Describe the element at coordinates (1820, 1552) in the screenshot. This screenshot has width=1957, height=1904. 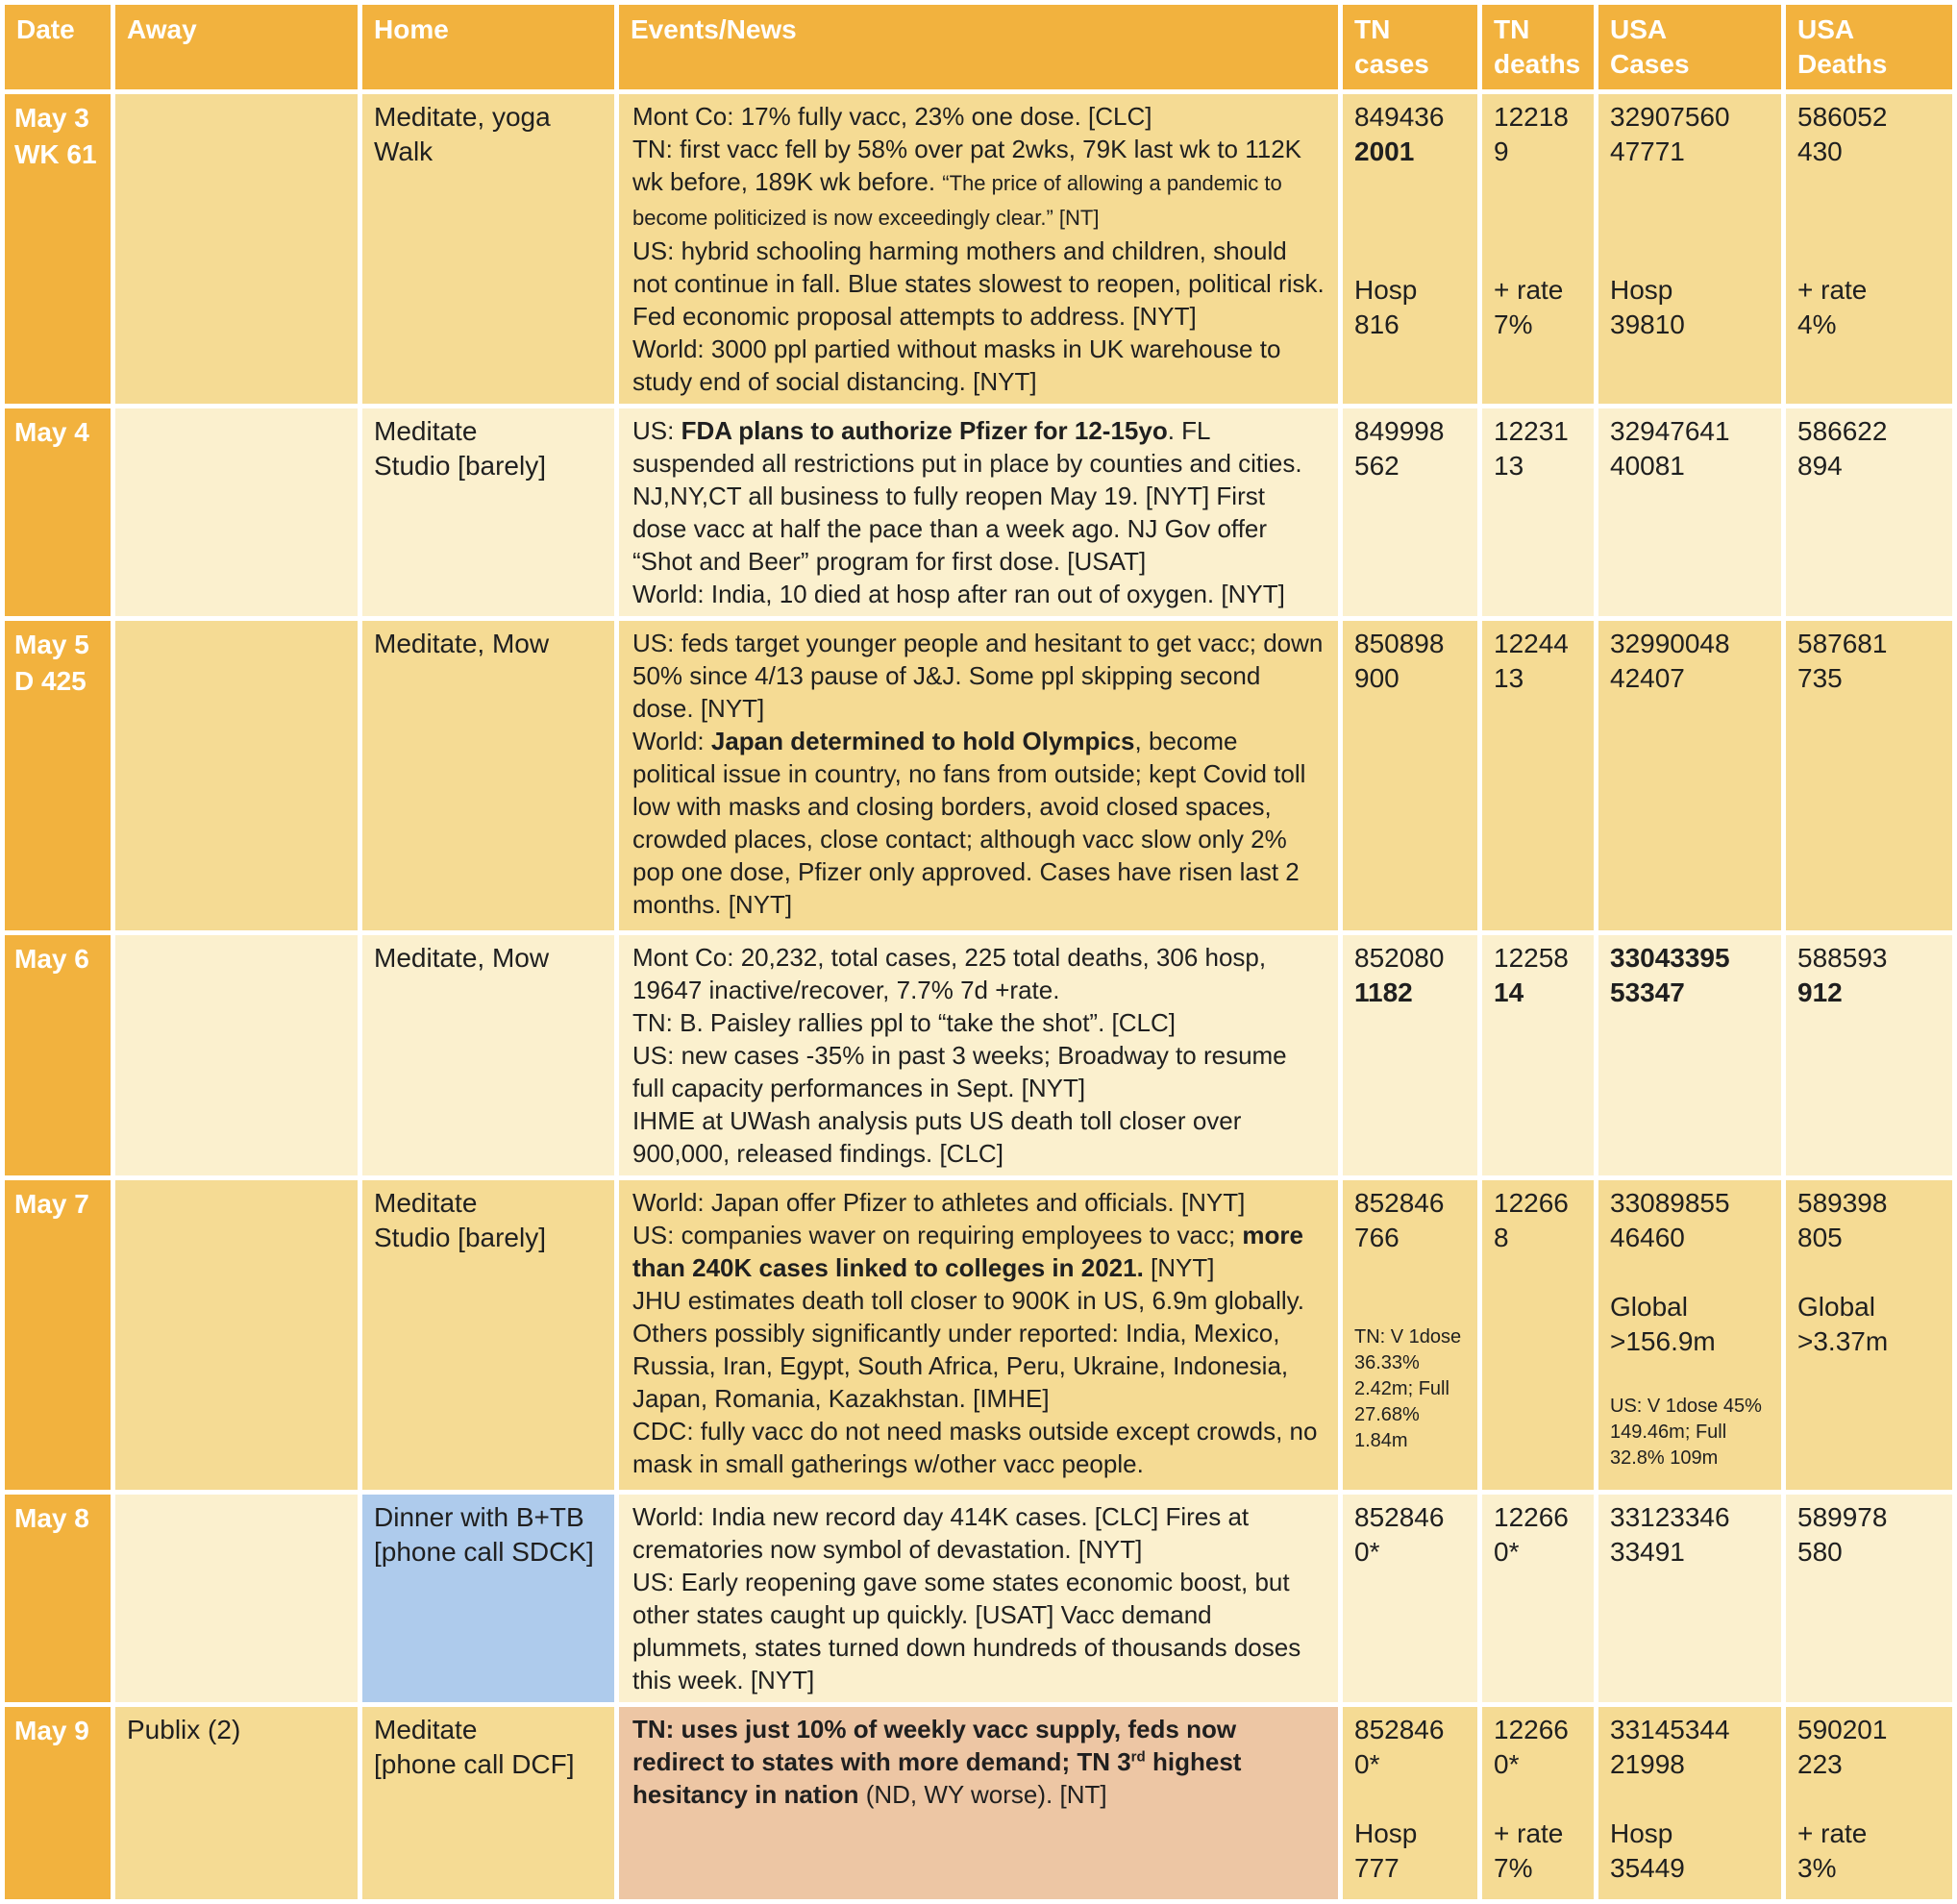
I see `stat-line: 580` at that location.